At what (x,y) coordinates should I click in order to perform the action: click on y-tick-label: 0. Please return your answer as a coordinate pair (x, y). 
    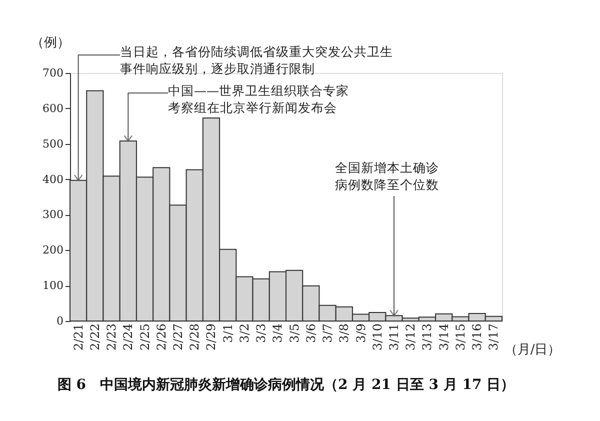
    Looking at the image, I should click on (60, 321).